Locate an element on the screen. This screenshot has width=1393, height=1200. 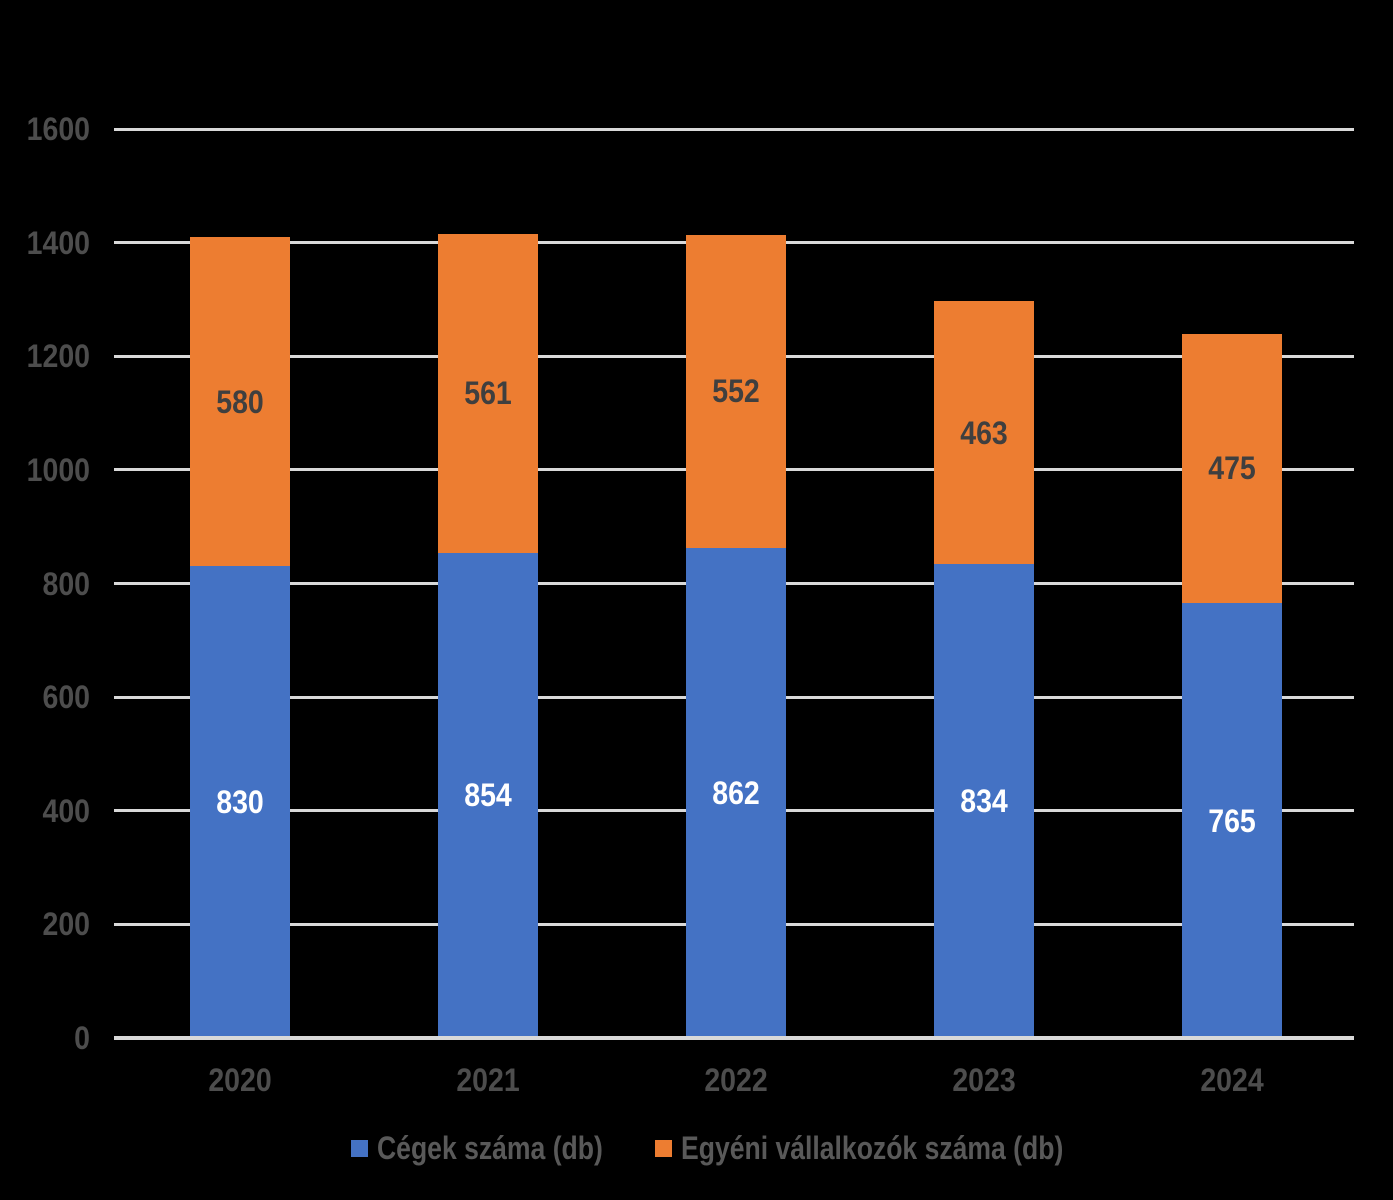
bar-value-label: 862 is located at coordinates (736, 793).